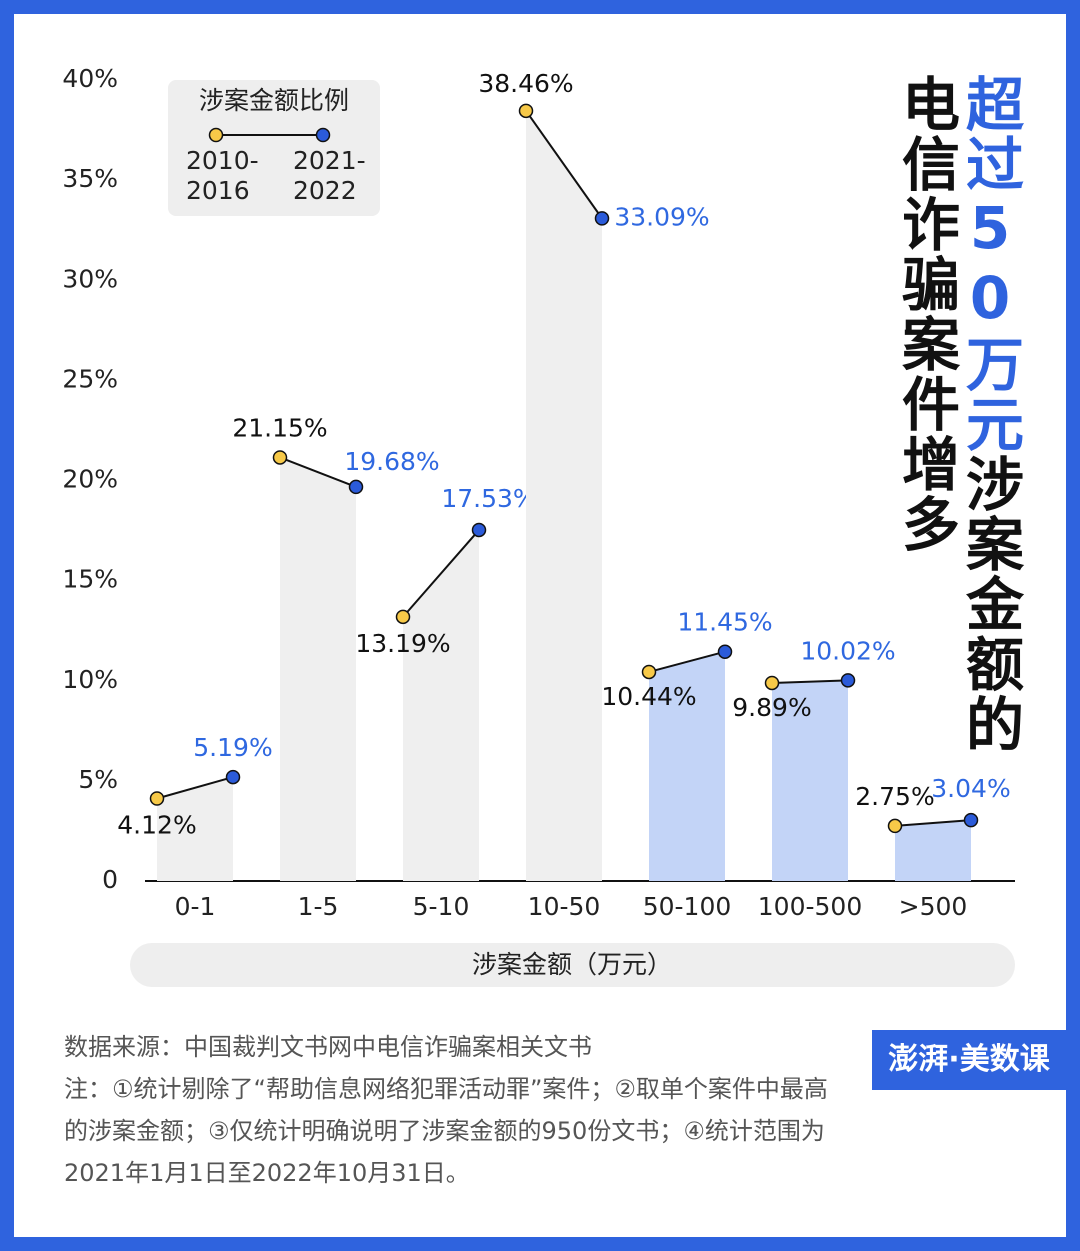 This screenshot has width=1080, height=1251. I want to click on y-tick-label: 5%, so click(98, 779).